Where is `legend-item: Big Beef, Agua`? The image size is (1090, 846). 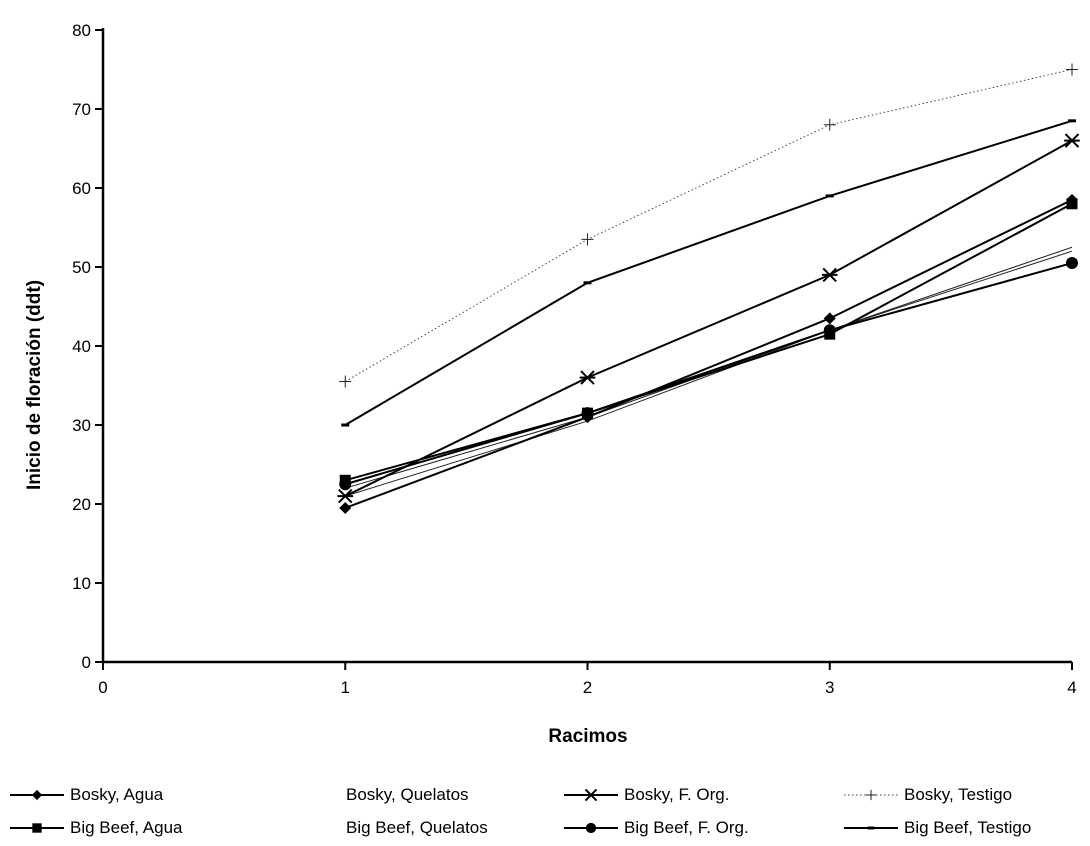
legend-item: Big Beef, Agua is located at coordinates (94, 828).